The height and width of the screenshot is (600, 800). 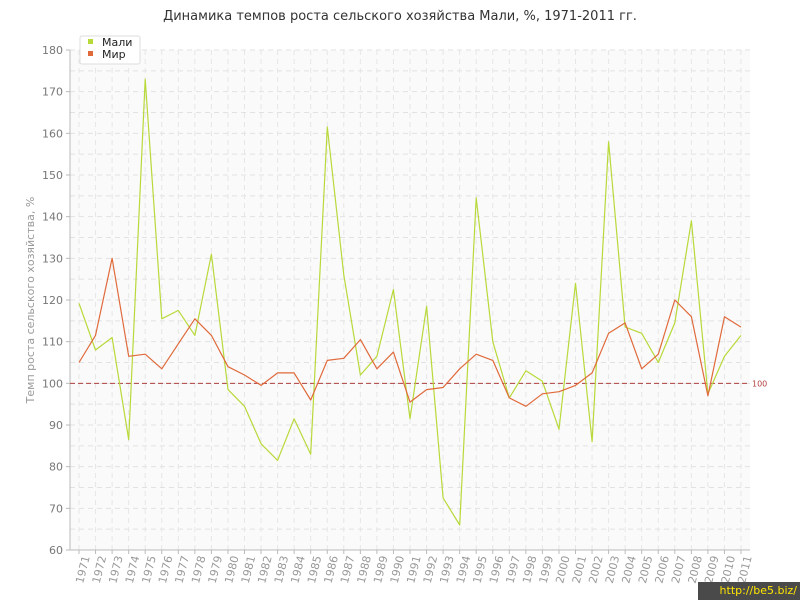 I want to click on y-tick-label: 160, so click(x=52, y=133).